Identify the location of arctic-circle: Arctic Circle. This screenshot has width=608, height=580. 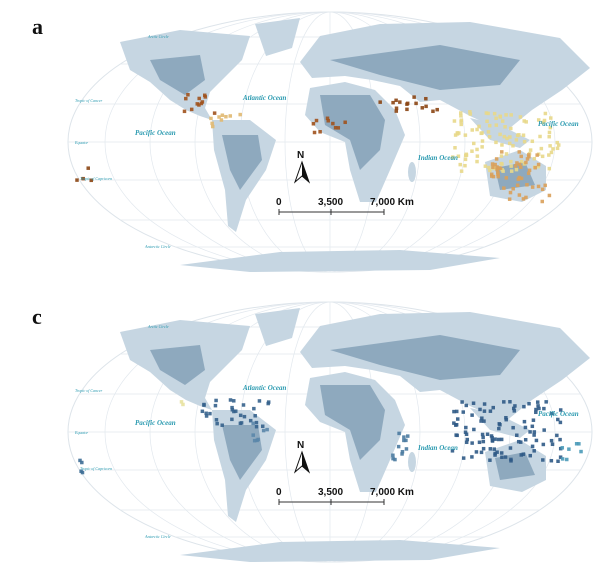
(158, 326).